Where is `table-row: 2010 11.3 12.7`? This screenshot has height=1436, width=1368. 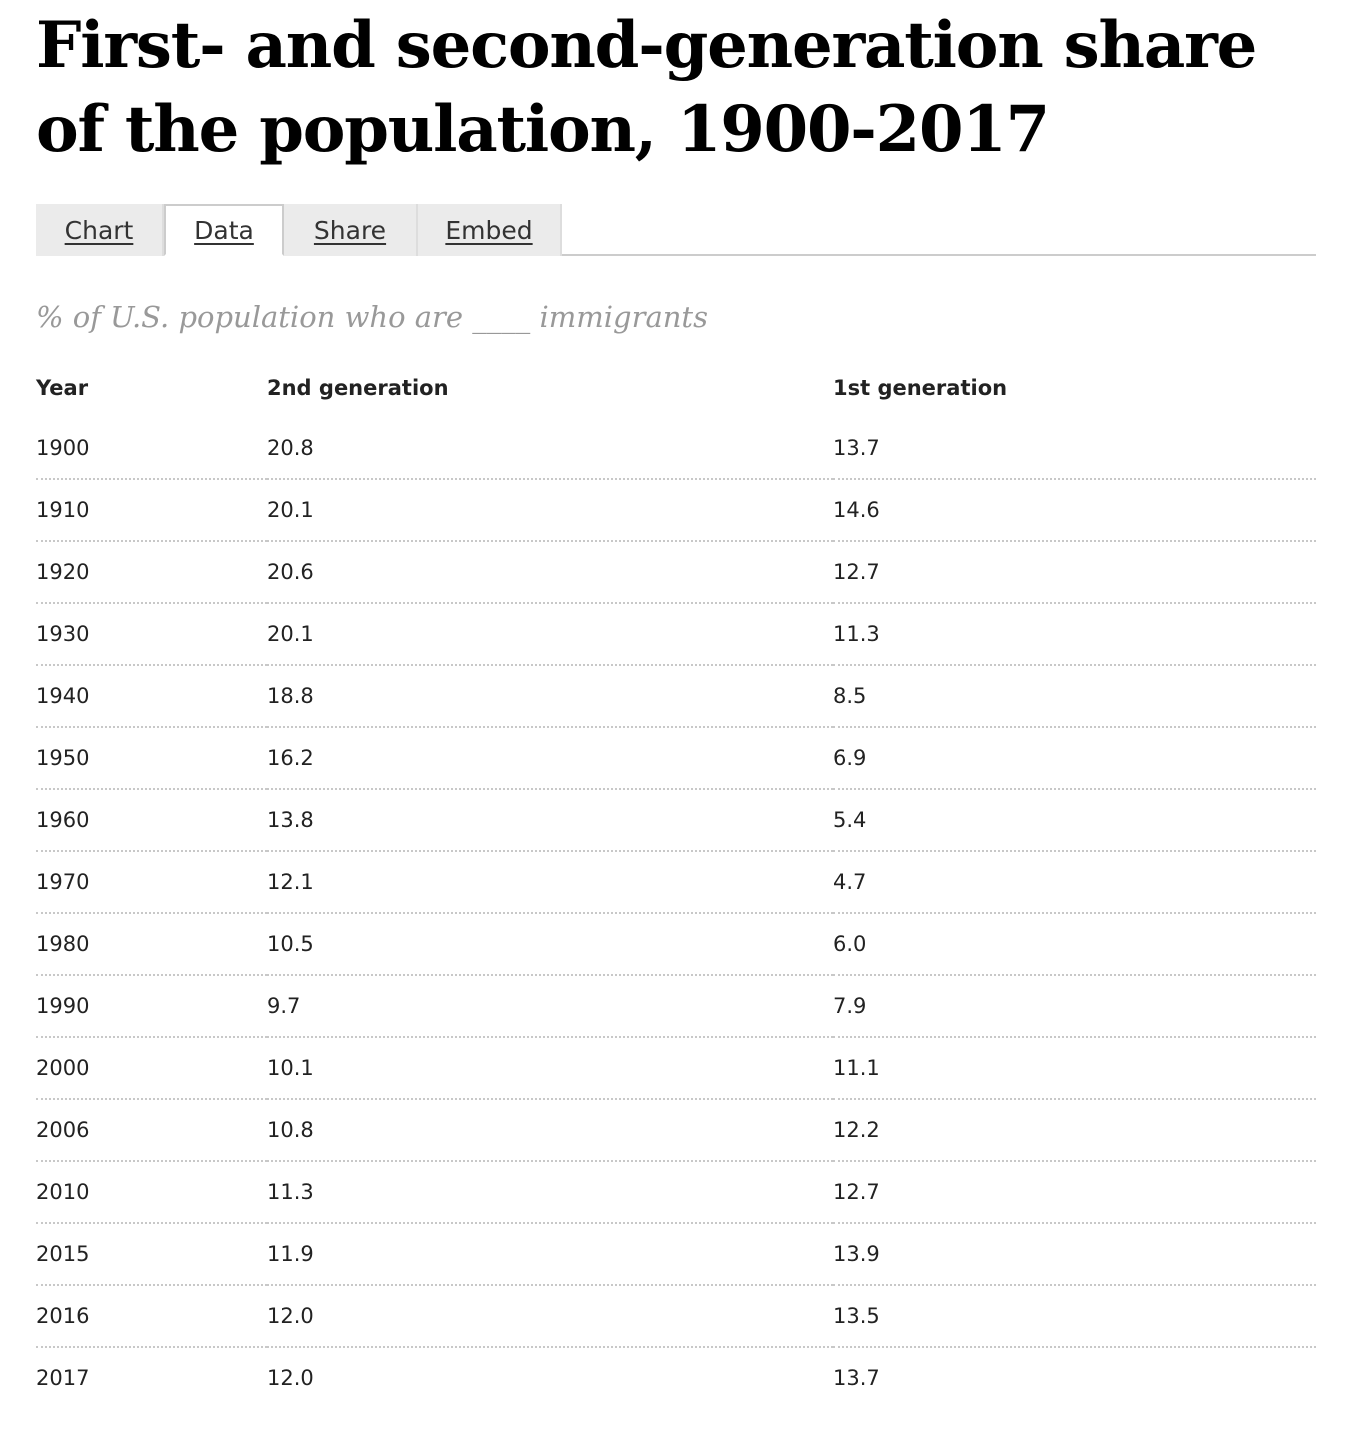
table-row: 2010 11.3 12.7 is located at coordinates (676, 1192).